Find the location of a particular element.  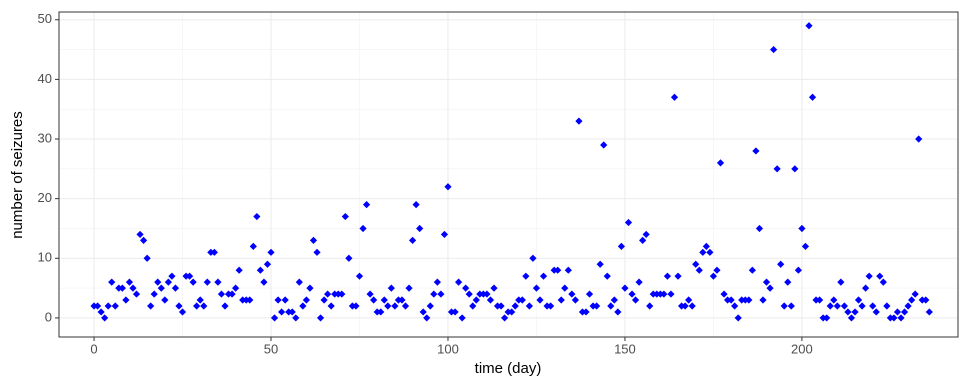

x-tick-label: 150 is located at coordinates (625, 348).